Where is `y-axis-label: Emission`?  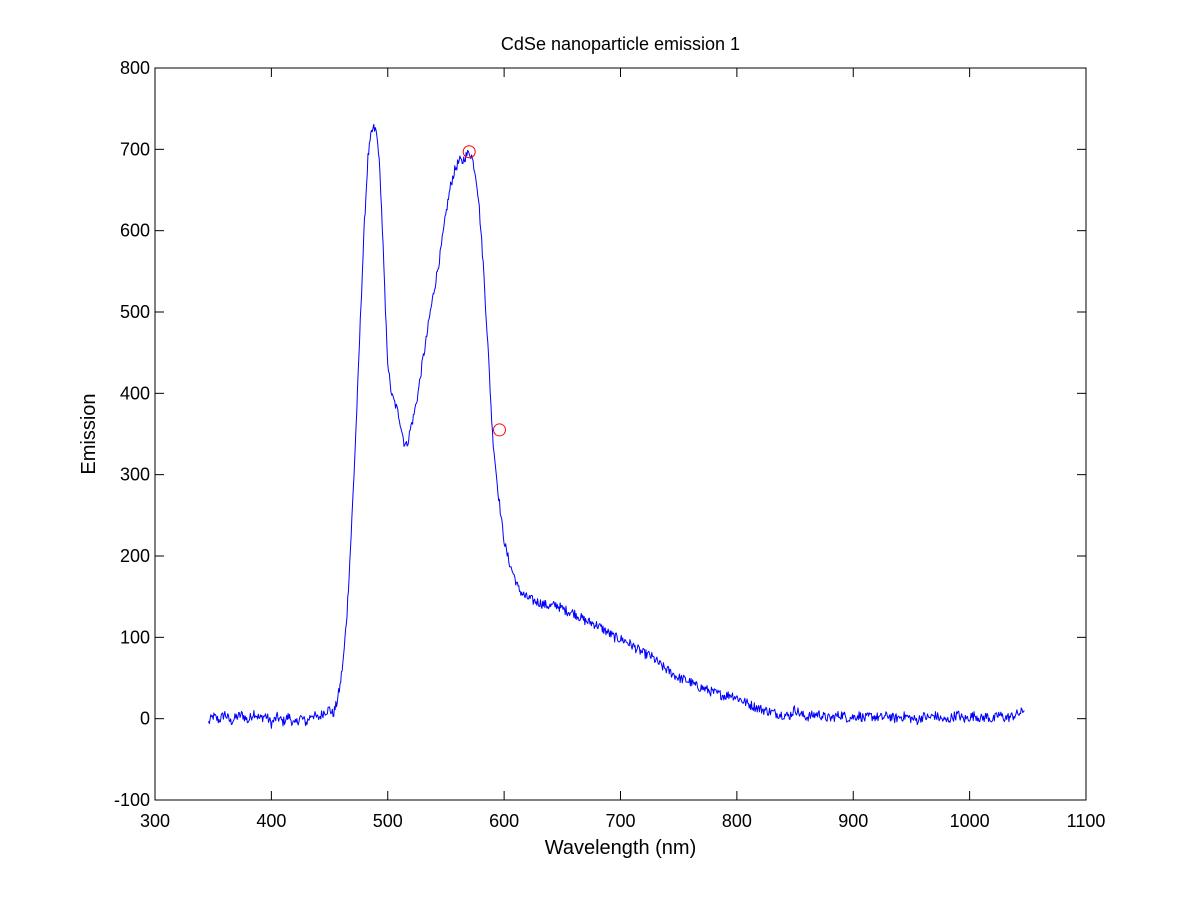
y-axis-label: Emission is located at coordinates (89, 433).